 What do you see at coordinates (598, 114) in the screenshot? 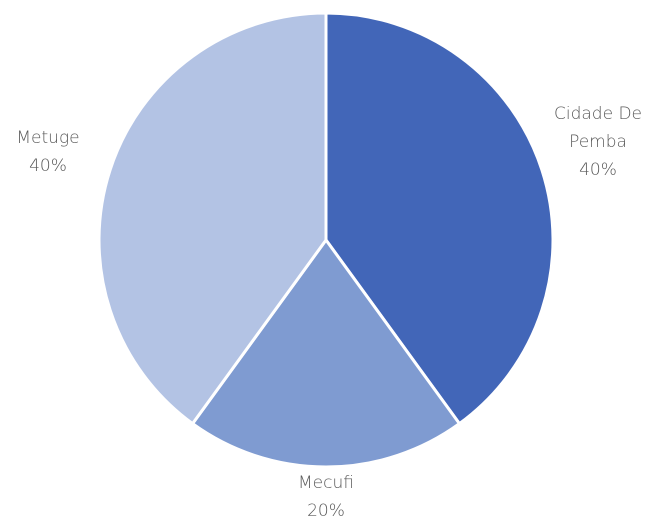
I see `data-label-line: Cidade De` at bounding box center [598, 114].